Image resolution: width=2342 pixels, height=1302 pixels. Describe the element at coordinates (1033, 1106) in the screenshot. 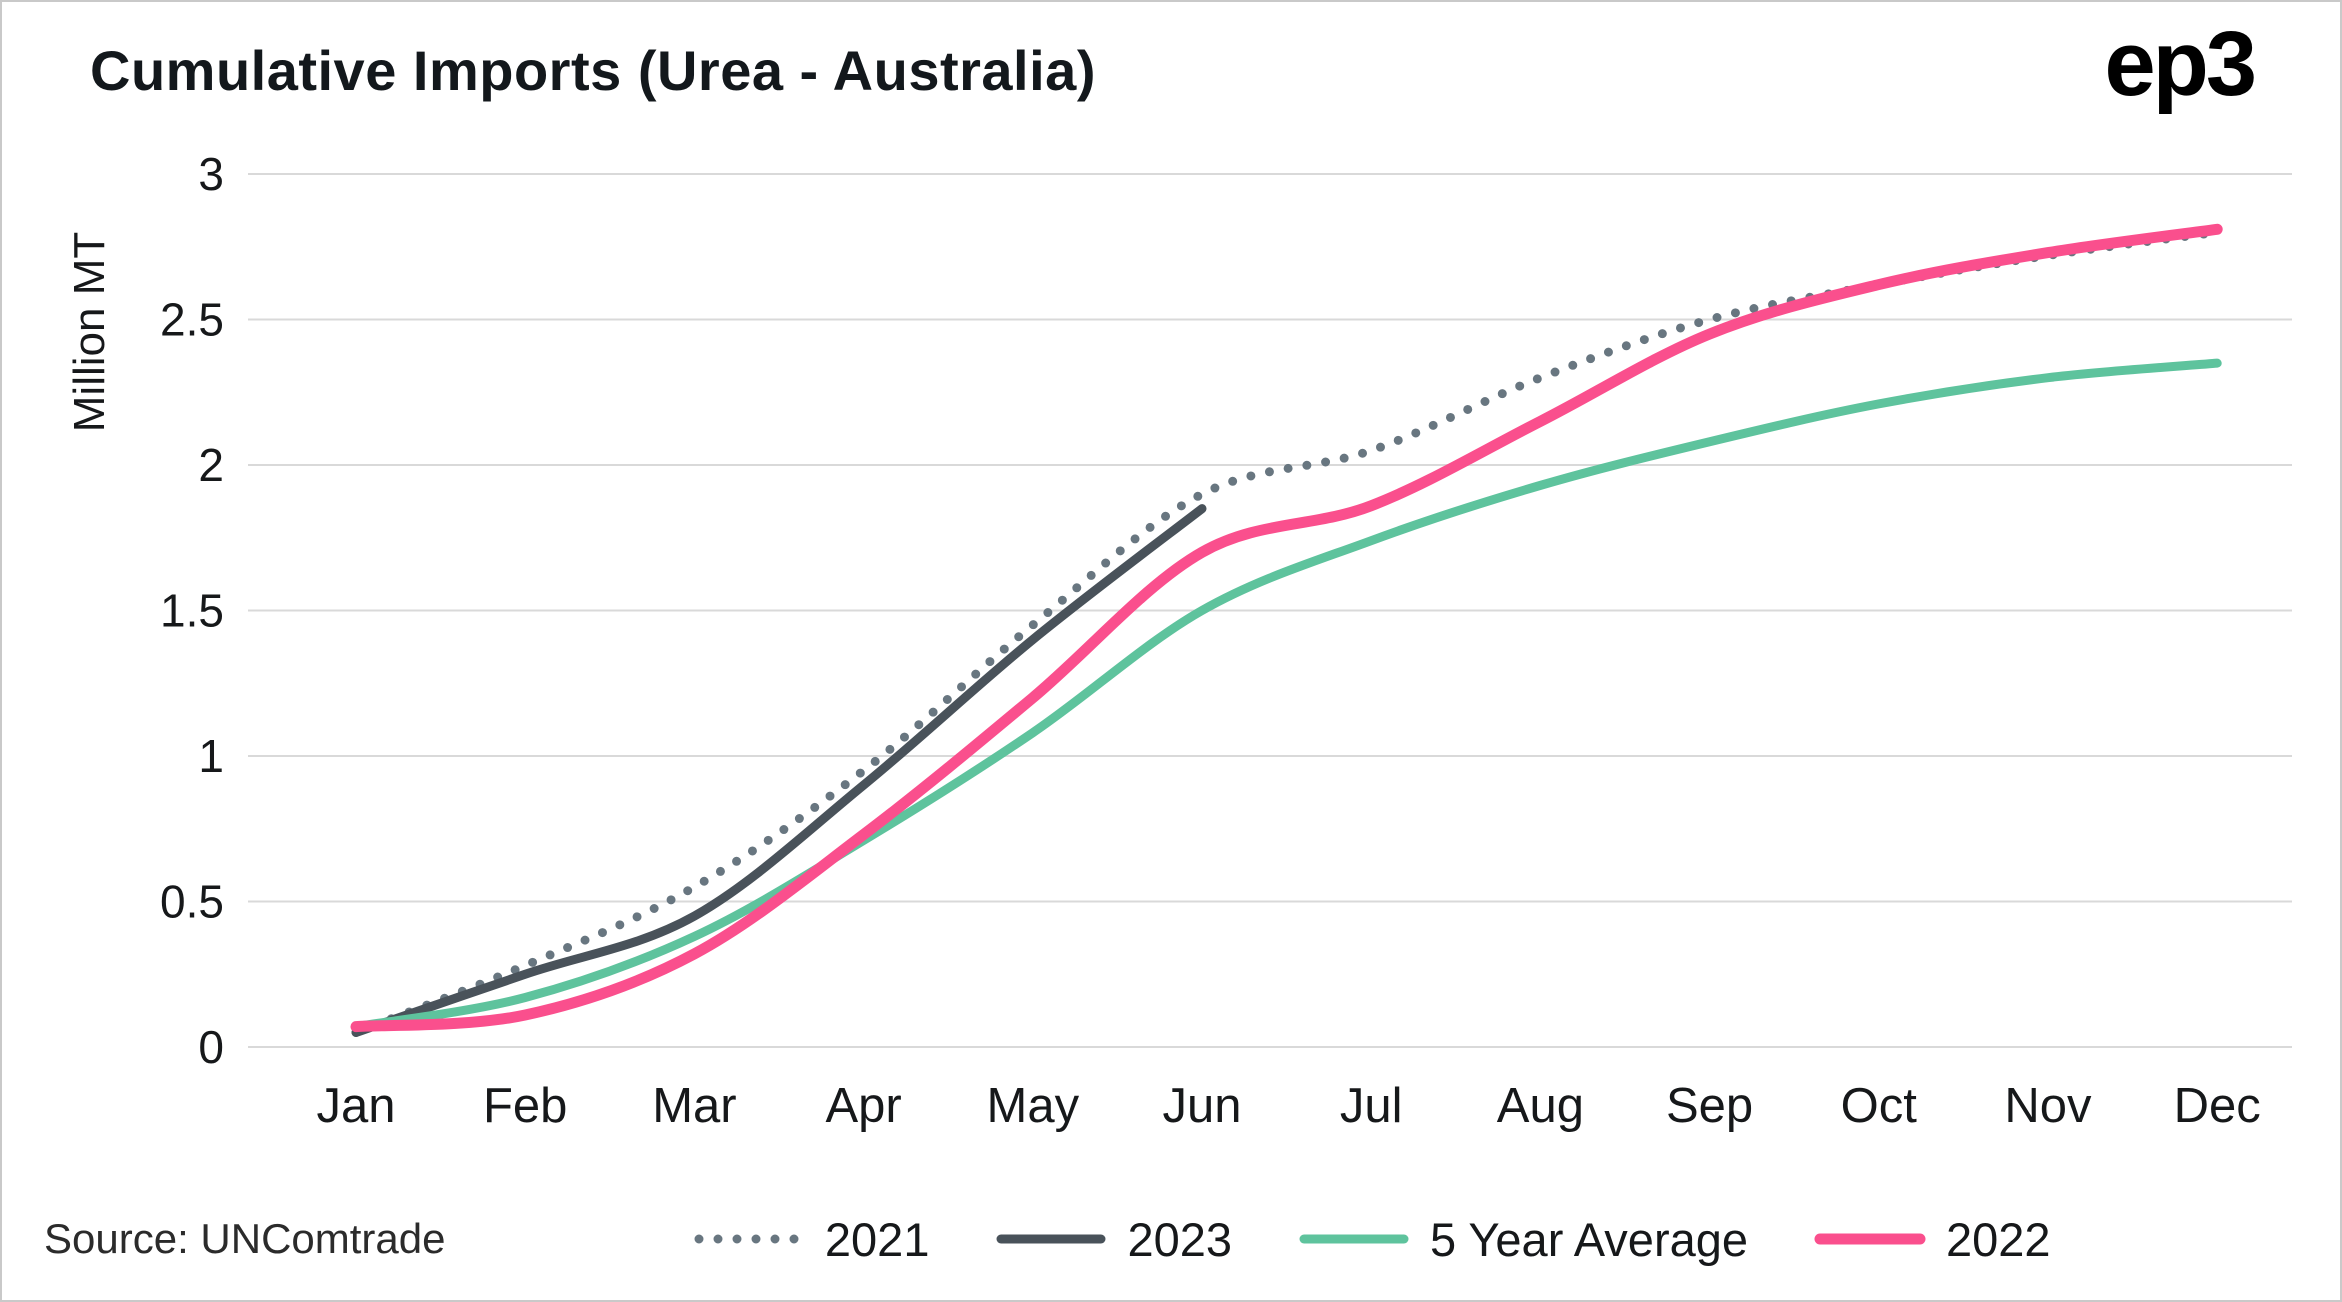

I see `x-tick-label: May` at that location.